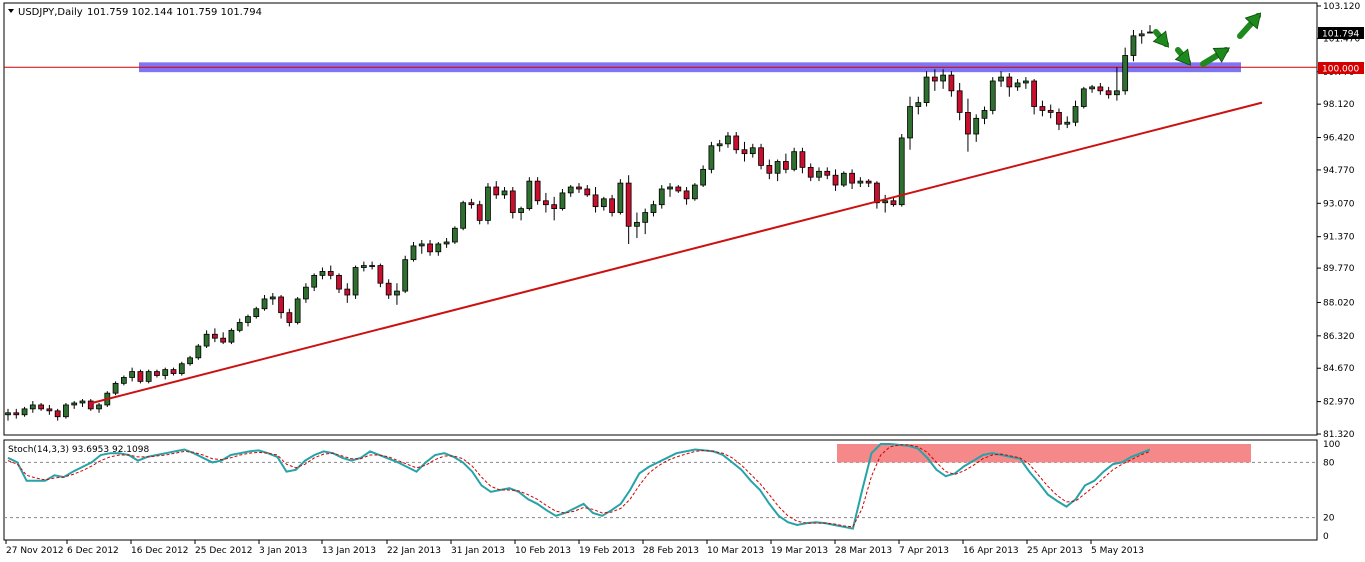  What do you see at coordinates (11, 11) in the screenshot?
I see `dropdown-triangle-icon` at bounding box center [11, 11].